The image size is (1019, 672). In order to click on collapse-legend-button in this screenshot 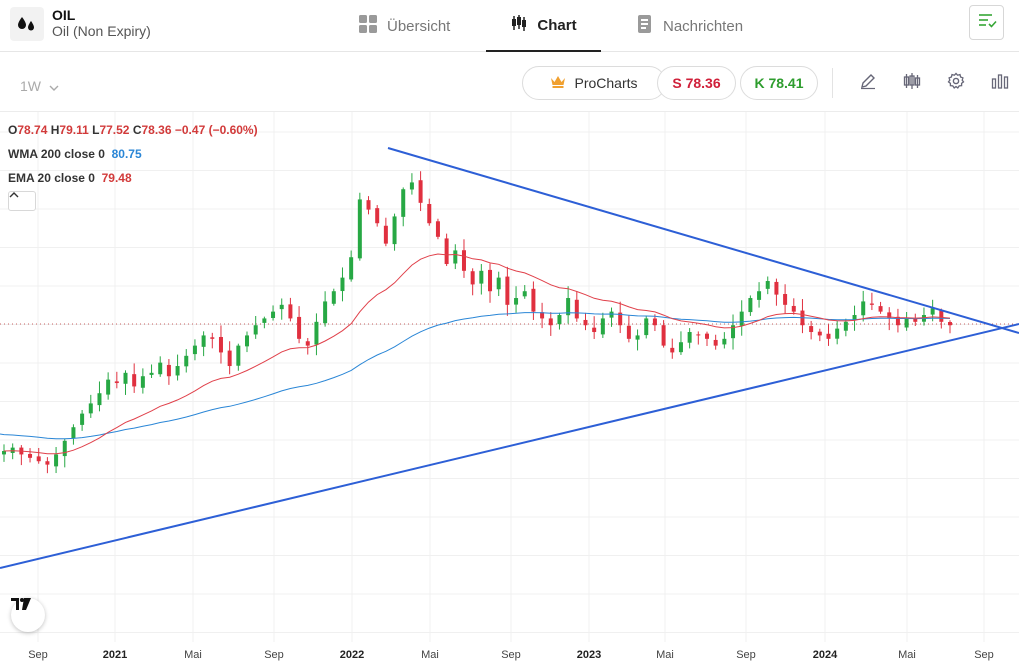, I will do `click(22, 201)`.